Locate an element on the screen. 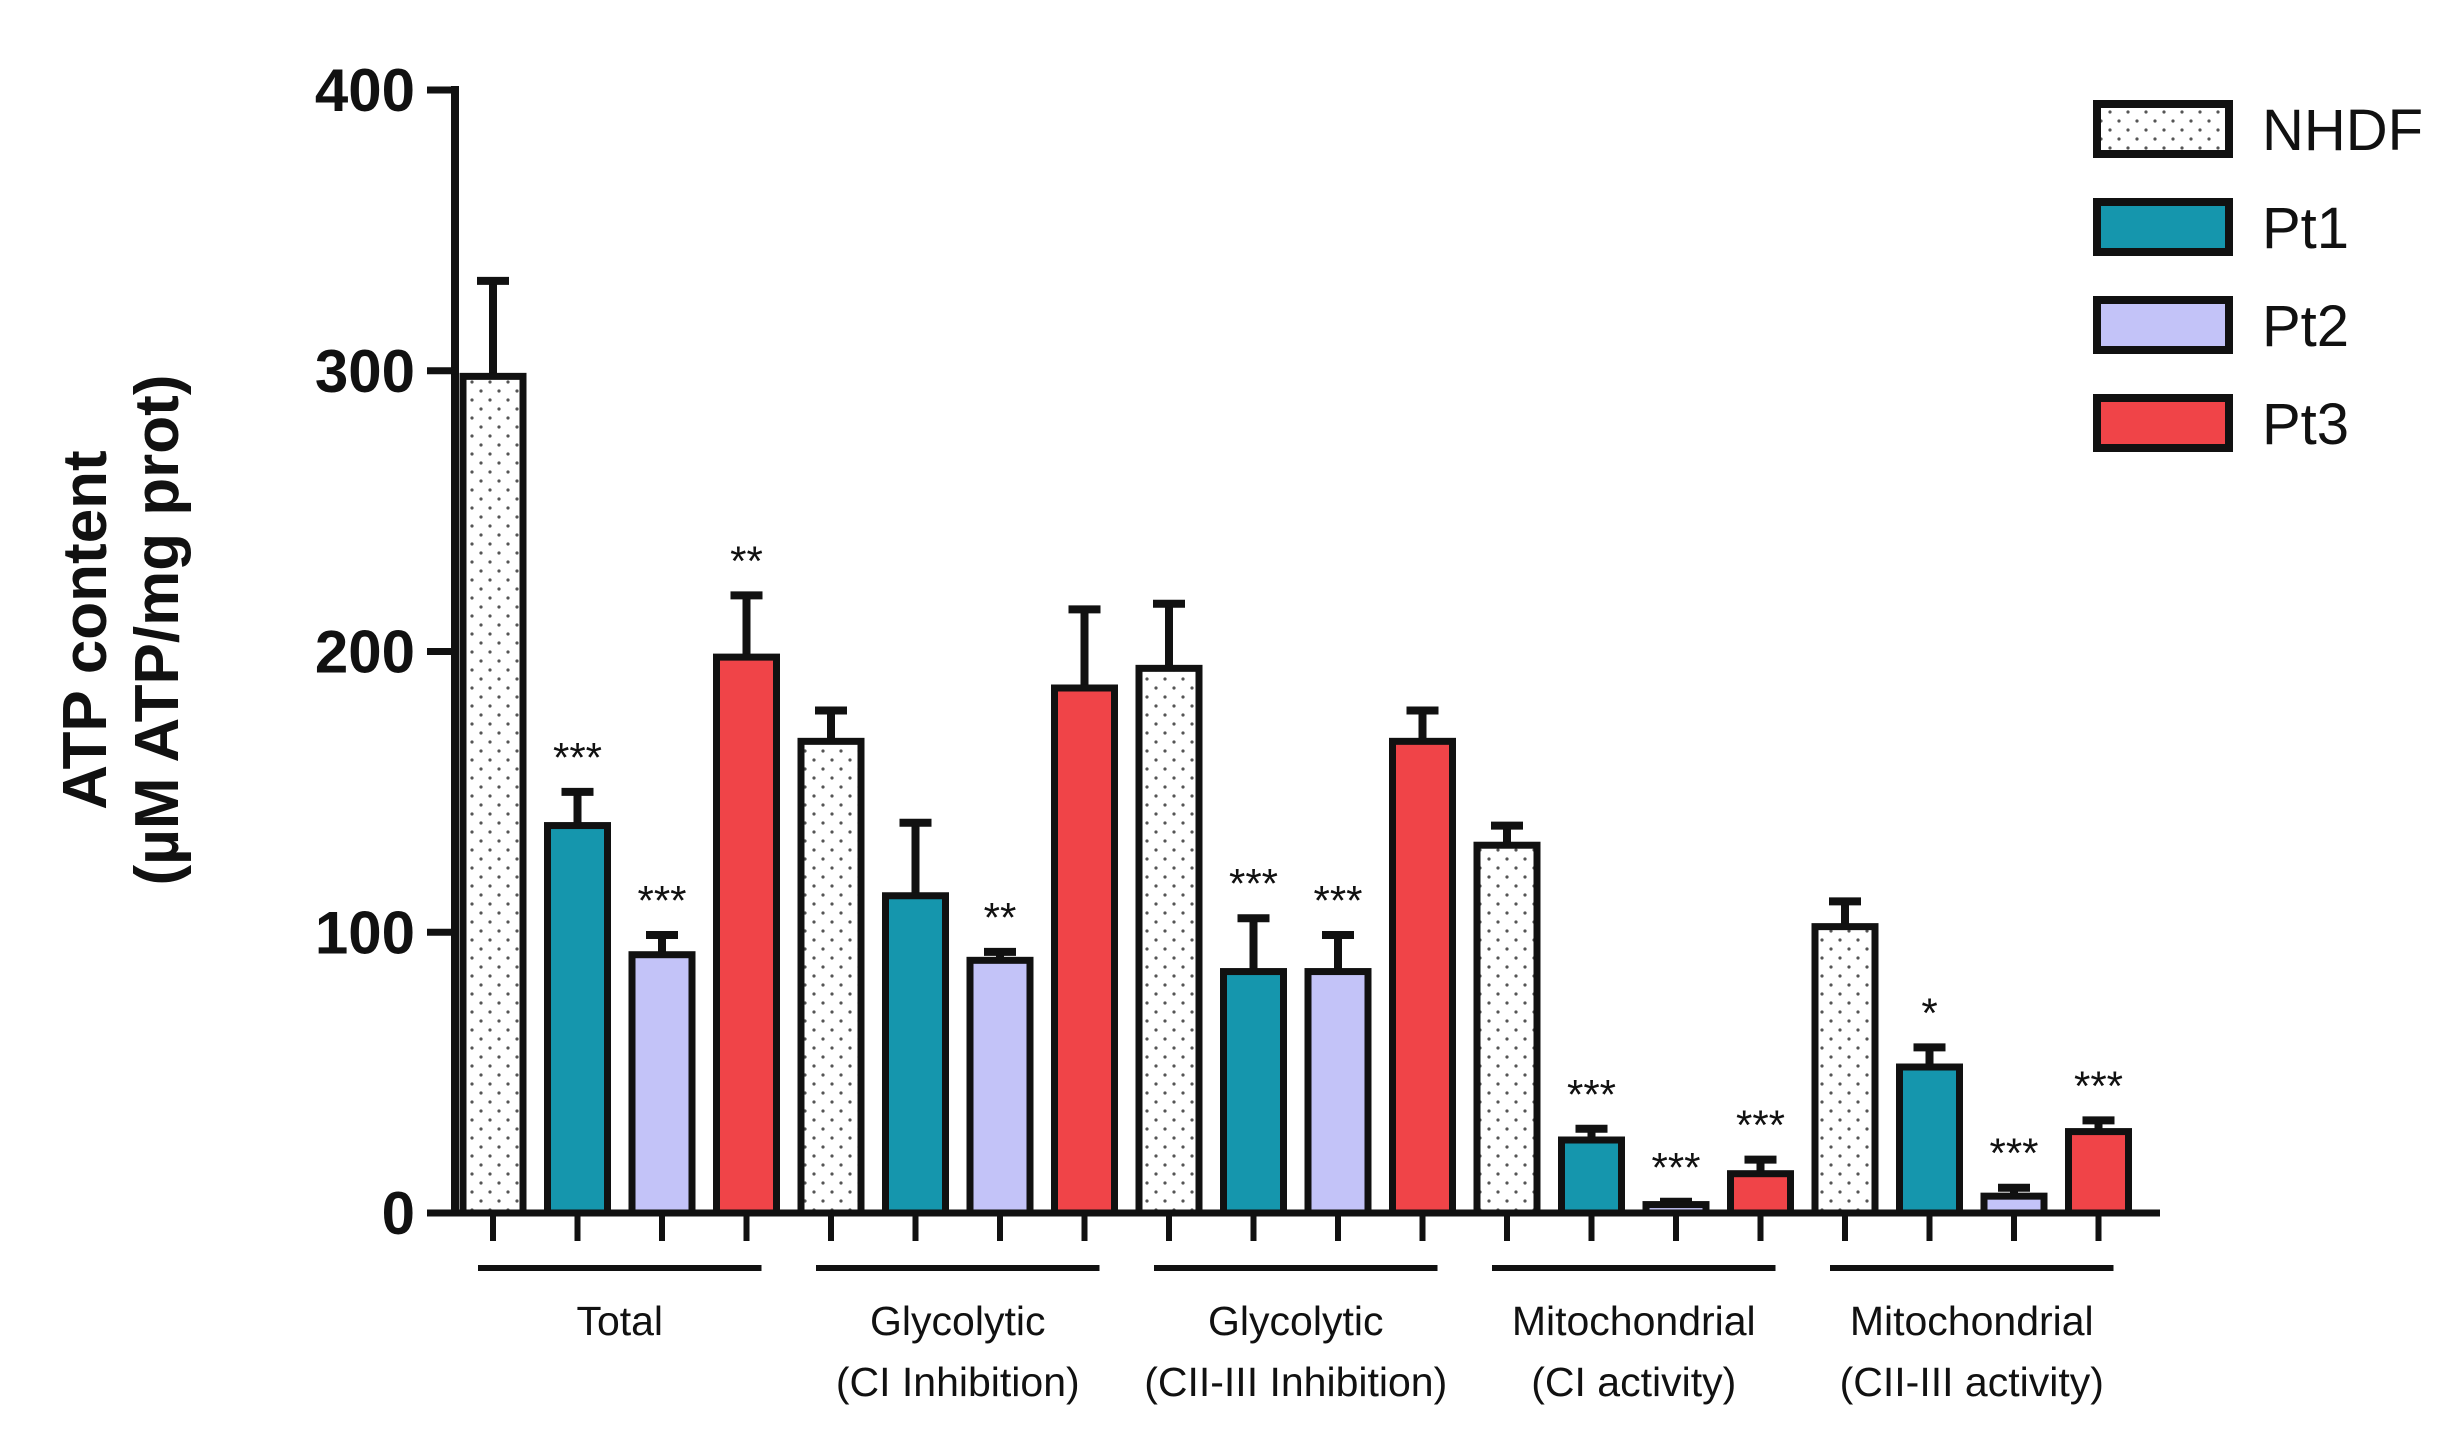  y-tick-label: 400 is located at coordinates (365, 90).